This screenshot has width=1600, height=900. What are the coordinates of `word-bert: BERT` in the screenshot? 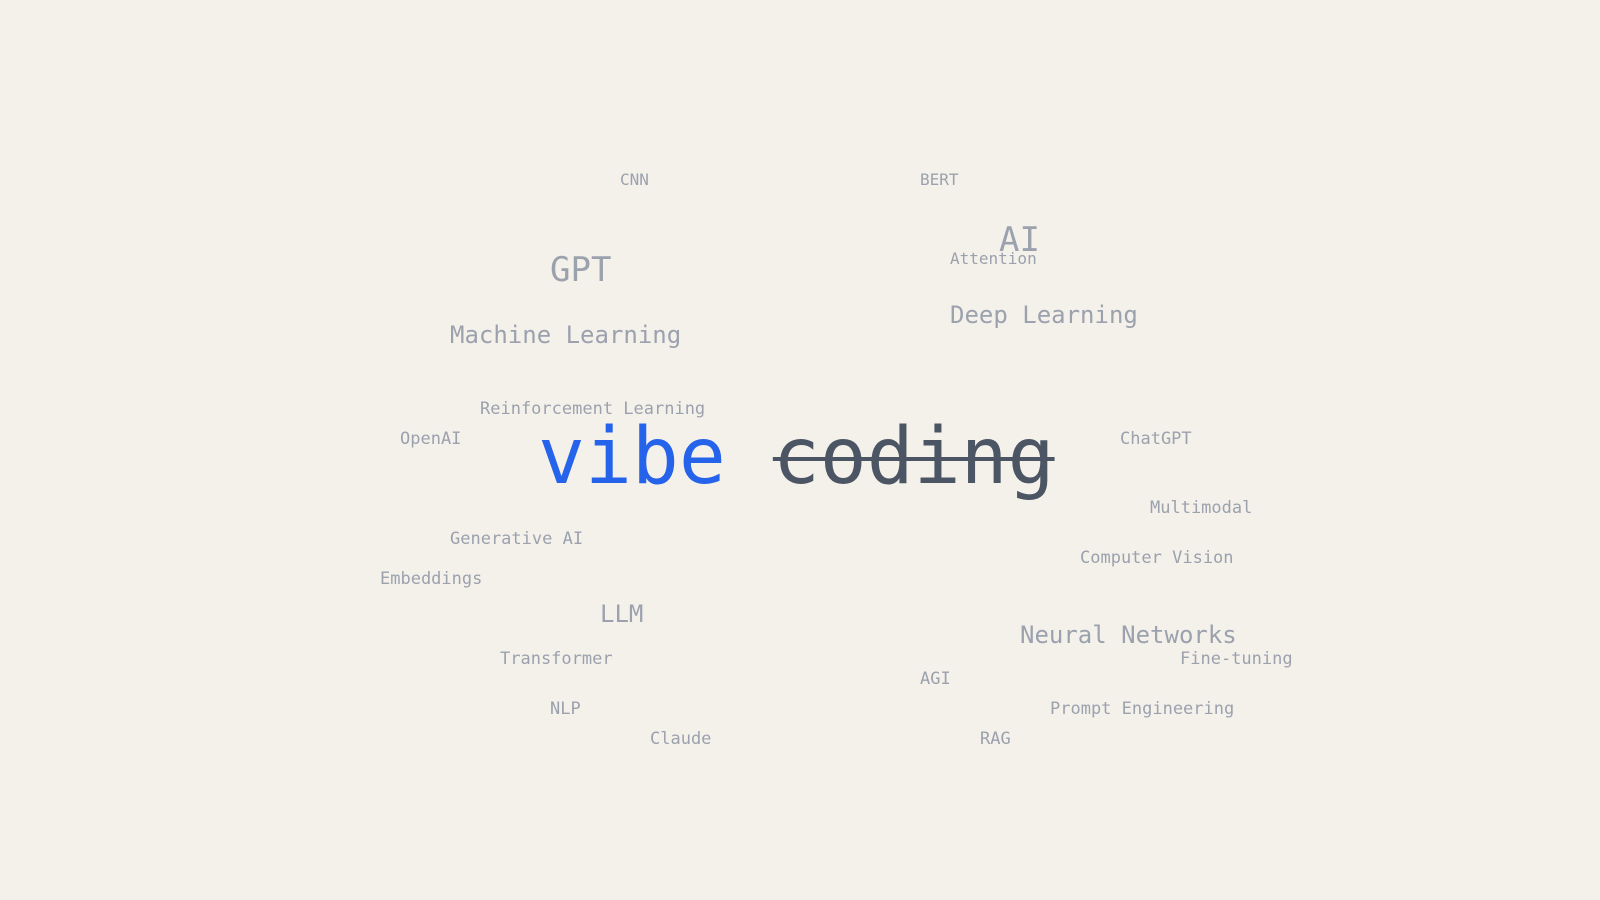 It's located at (939, 179).